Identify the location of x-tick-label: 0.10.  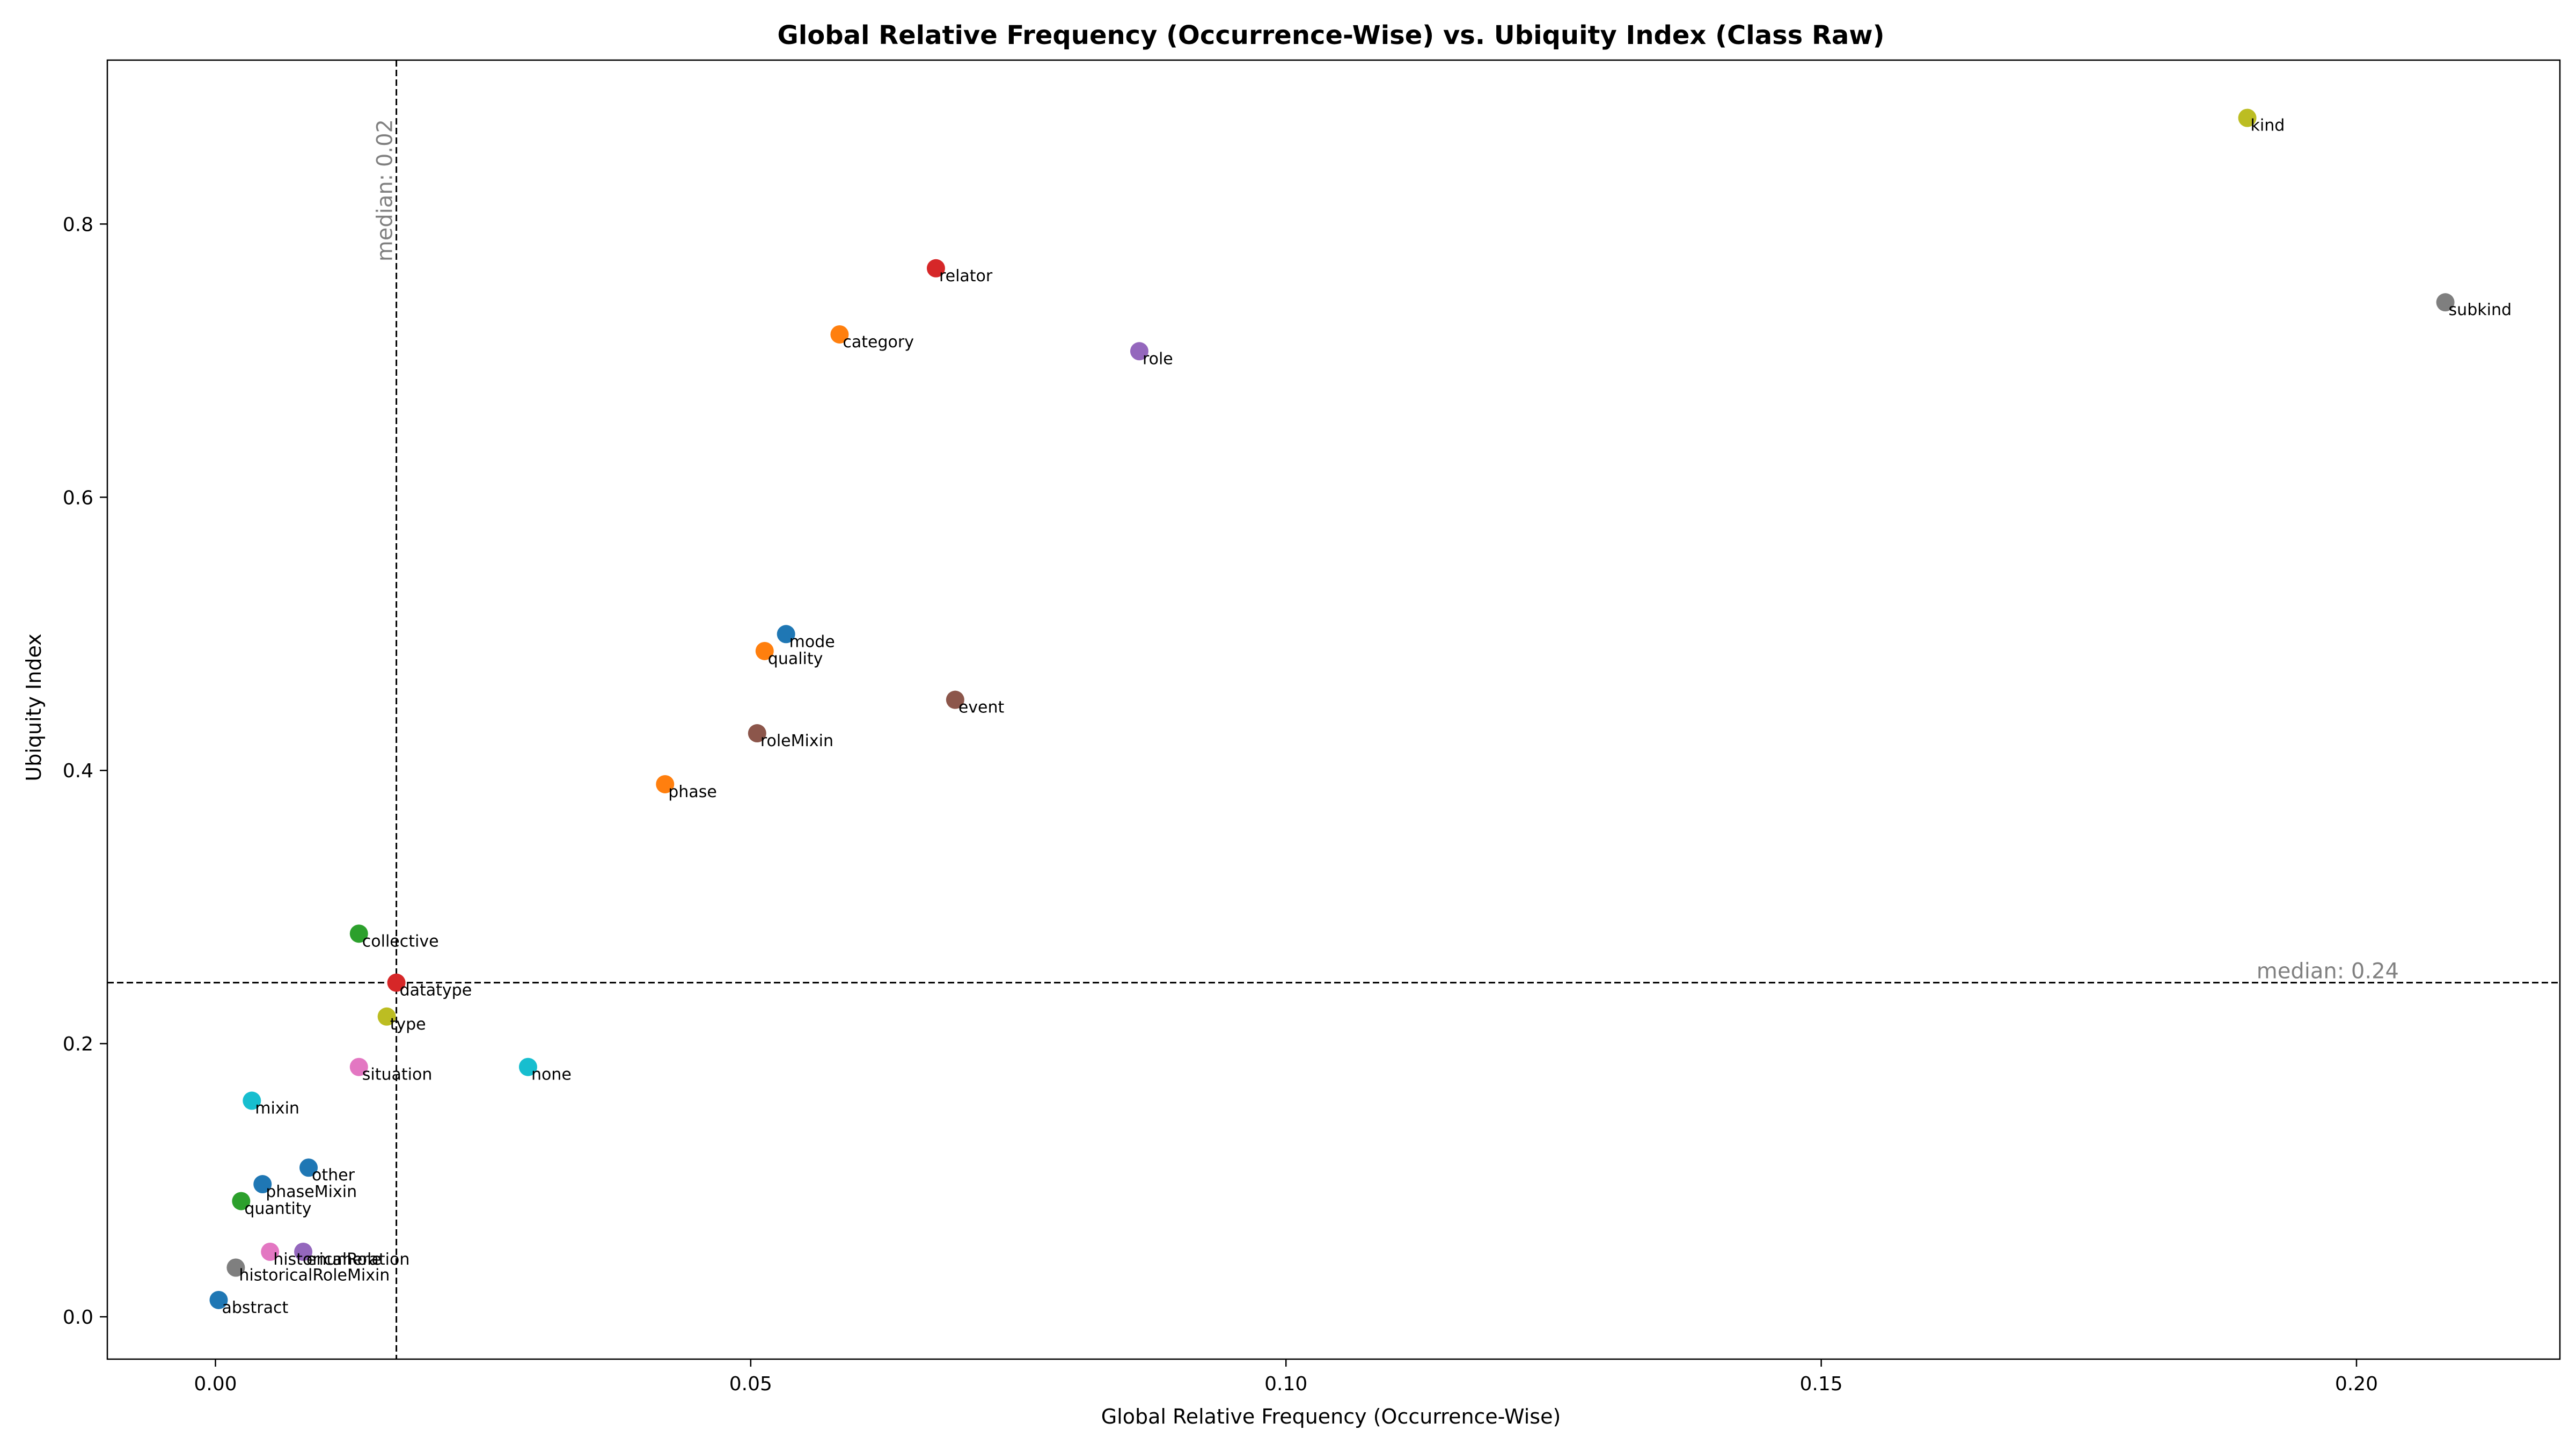
(1285, 1384).